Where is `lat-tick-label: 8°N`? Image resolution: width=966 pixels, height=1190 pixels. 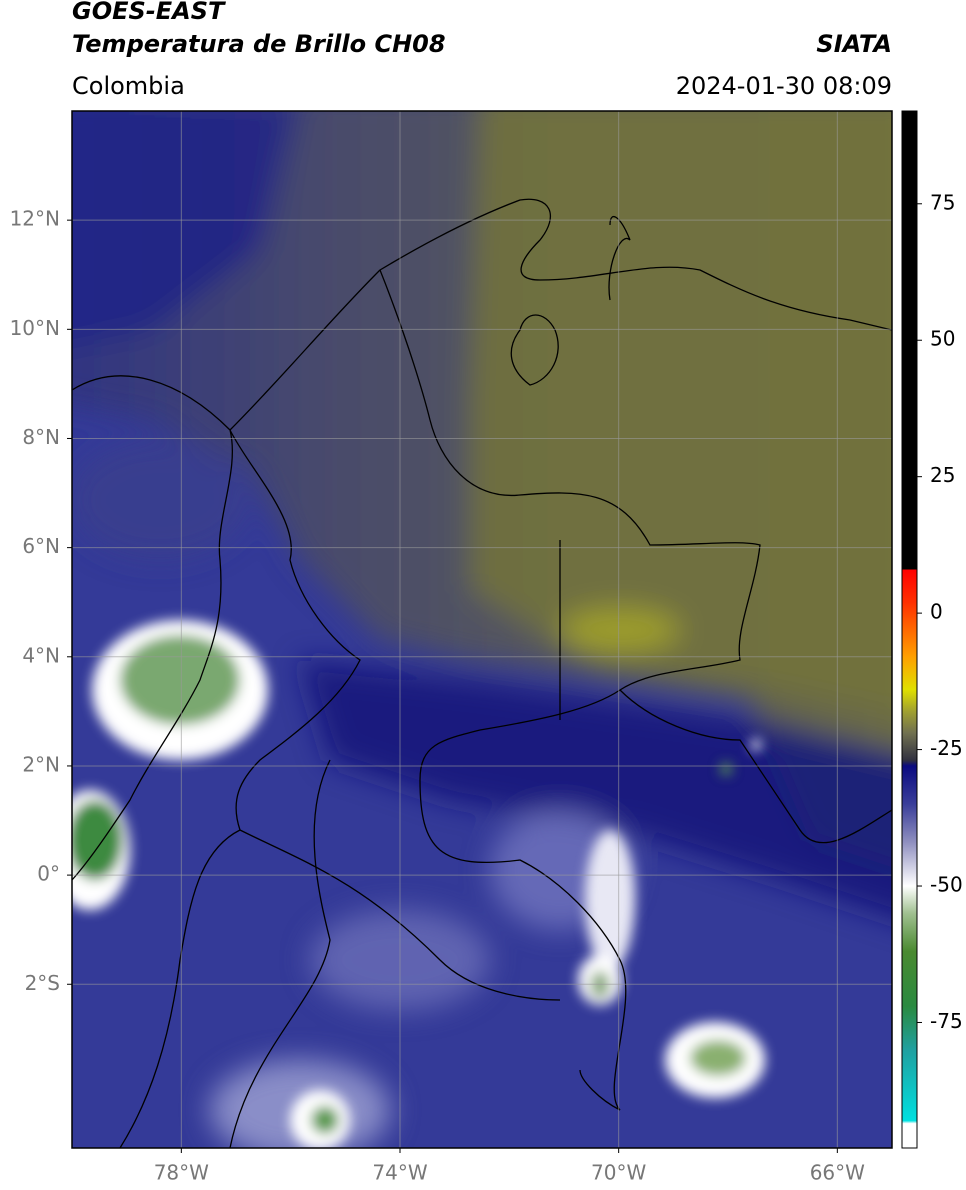
lat-tick-label: 8°N is located at coordinates (41, 437).